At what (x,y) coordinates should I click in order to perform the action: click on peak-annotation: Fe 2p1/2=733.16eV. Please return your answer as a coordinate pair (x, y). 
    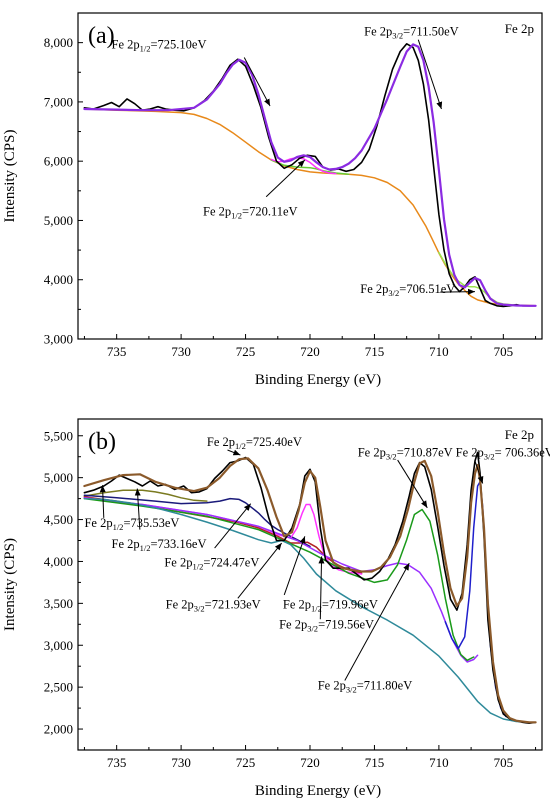
    Looking at the image, I should click on (159, 520).